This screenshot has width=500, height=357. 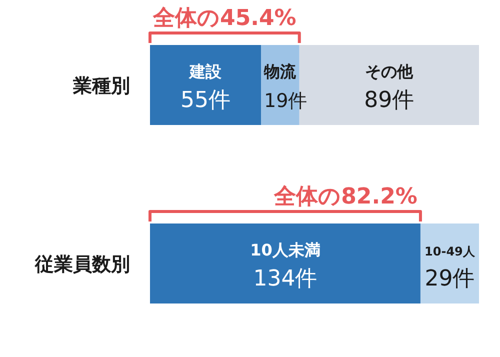 I want to click on y-tick-label: 業種別, so click(x=101, y=86).